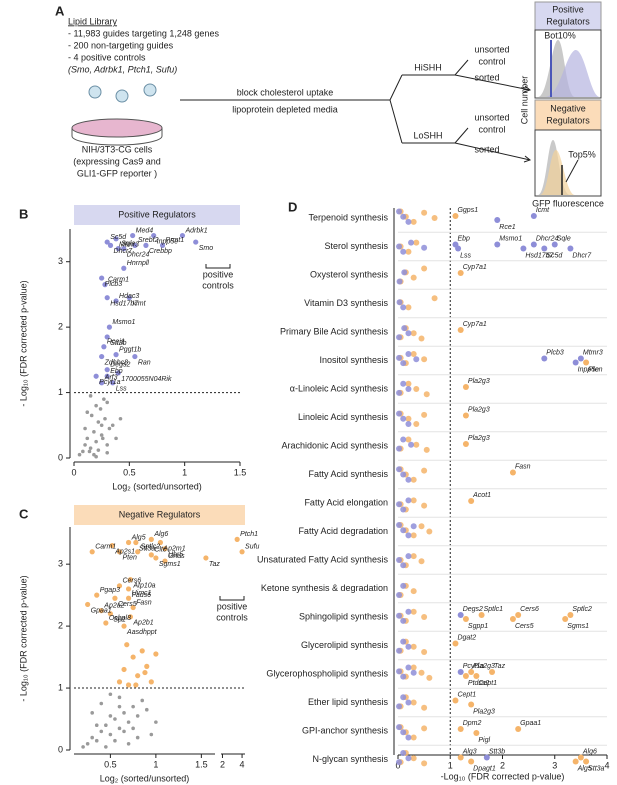 Image resolution: width=617 pixels, height=785 pixels. Describe the element at coordinates (124, 551) in the screenshot. I see `gene-label: Ap2s1` at that location.